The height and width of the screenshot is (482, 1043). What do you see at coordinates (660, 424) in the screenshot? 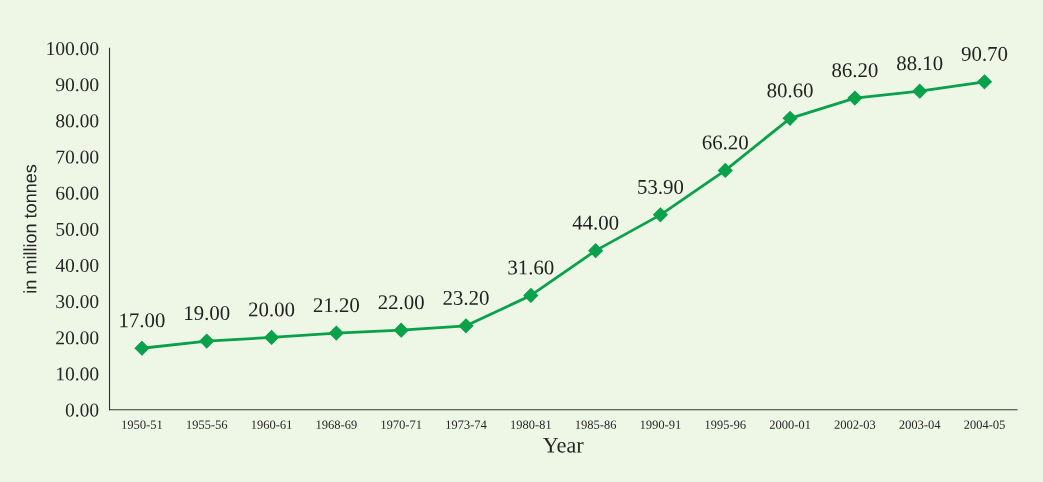
I see `x-tick-label: 1990-91` at bounding box center [660, 424].